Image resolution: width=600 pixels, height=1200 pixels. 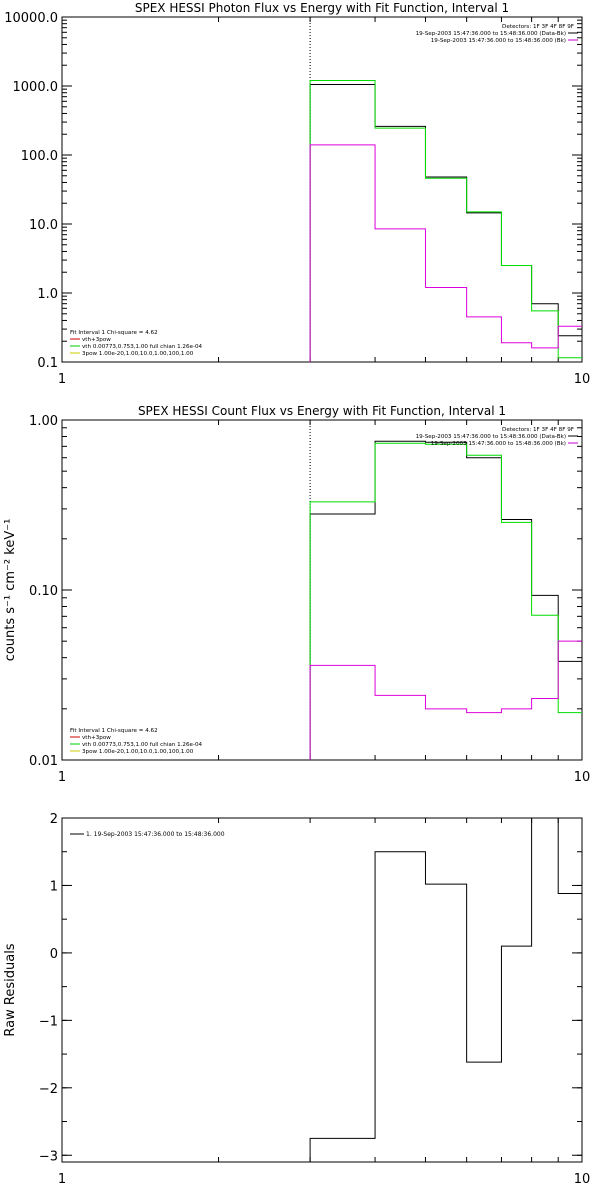 What do you see at coordinates (47, 294) in the screenshot?
I see `y-tick-label: 1.0` at bounding box center [47, 294].